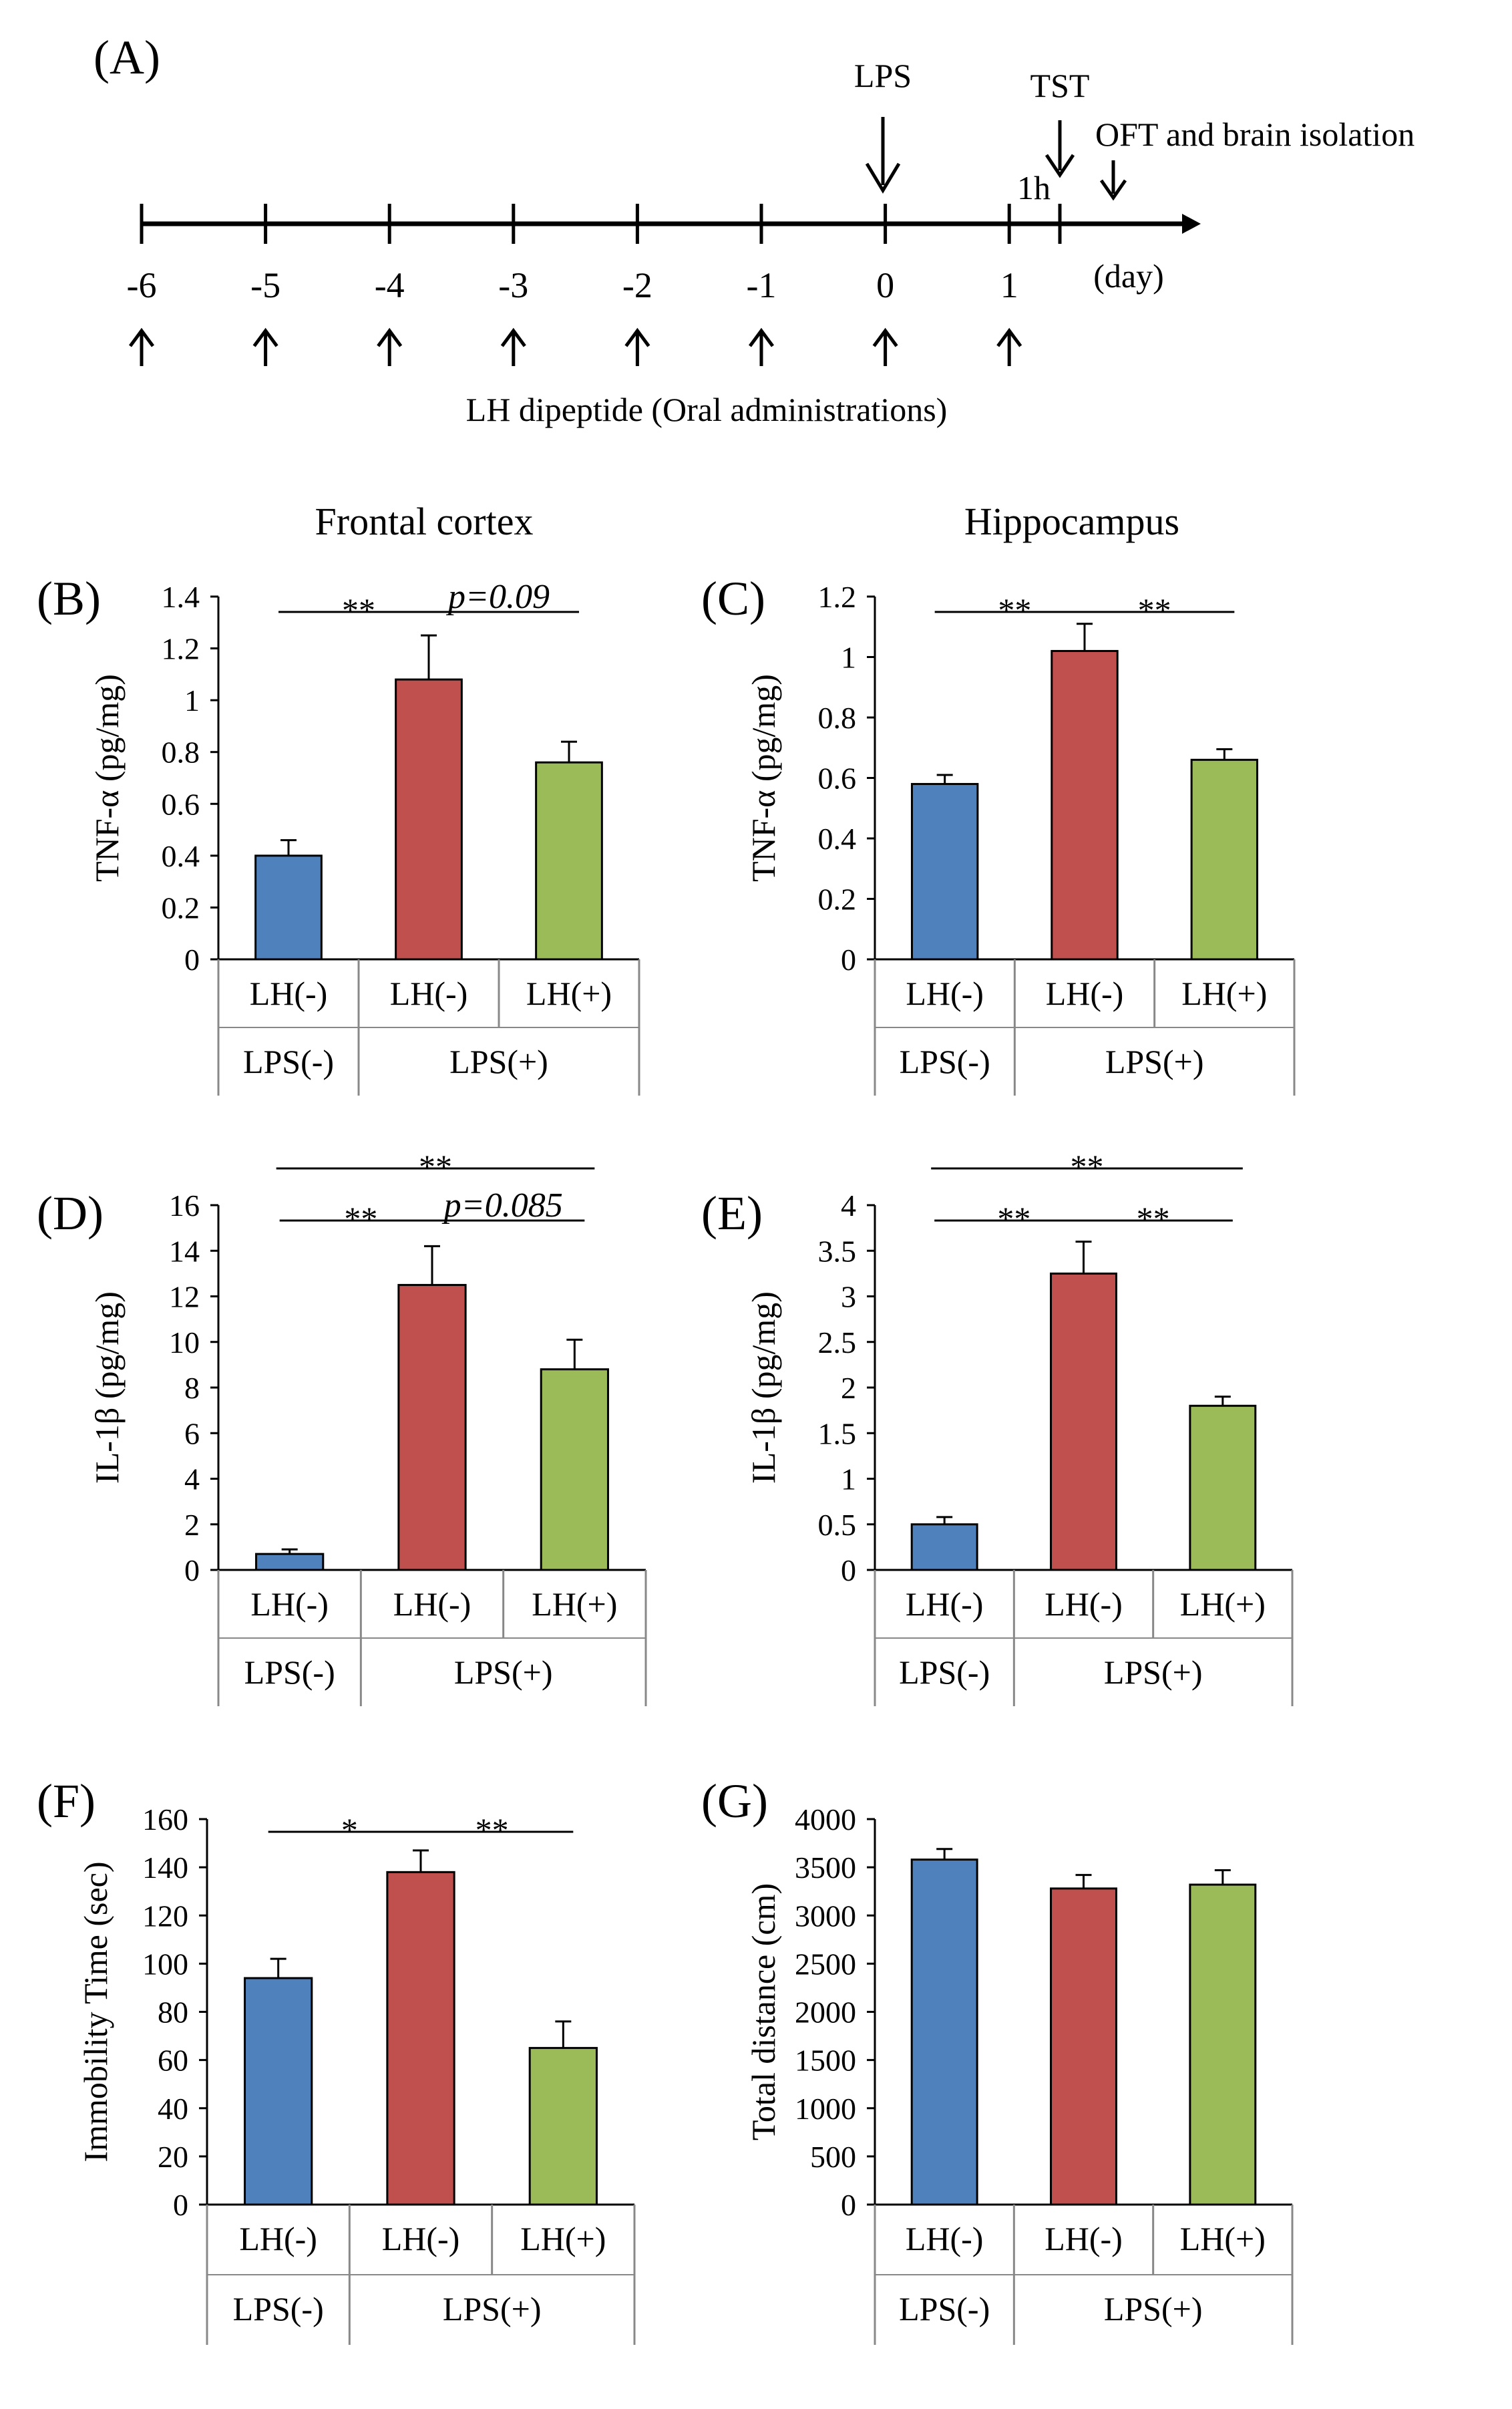 The width and height of the screenshot is (1512, 2409). Describe the element at coordinates (883, 75) in the screenshot. I see `lps-label: LPS` at that location.